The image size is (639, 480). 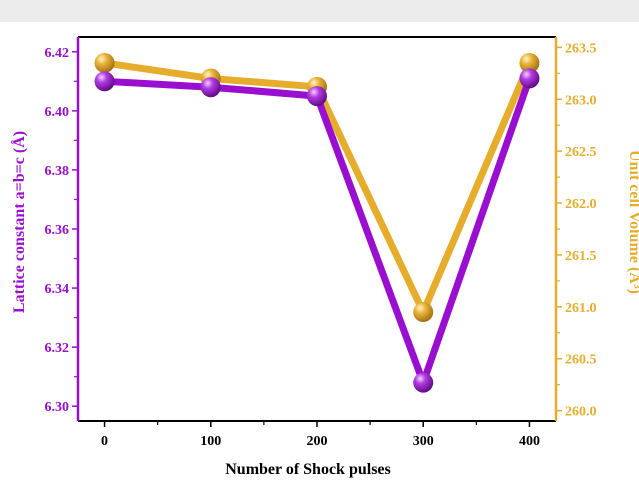 I want to click on y-right-tick-label: 263.0, so click(x=581, y=100).